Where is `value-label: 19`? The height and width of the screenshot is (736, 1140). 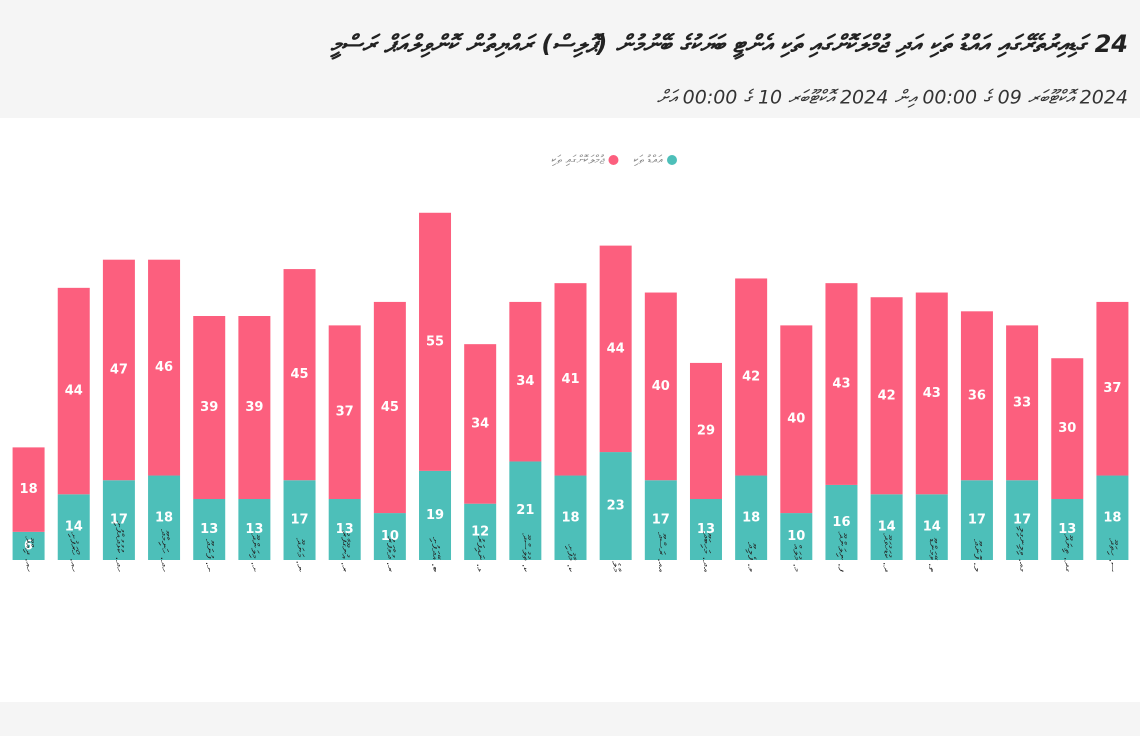
value-label: 19 is located at coordinates (435, 515).